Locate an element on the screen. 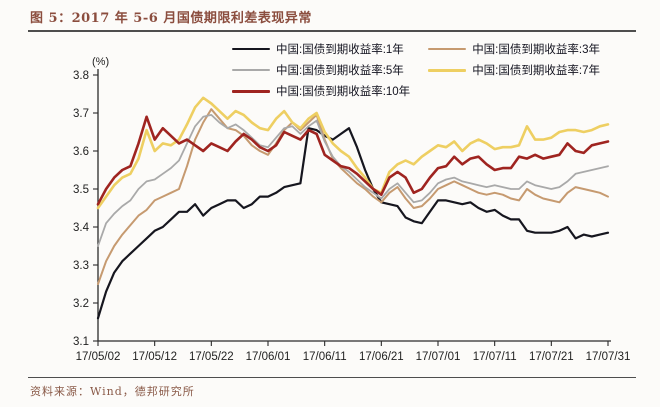  footer-divider is located at coordinates (332, 377).